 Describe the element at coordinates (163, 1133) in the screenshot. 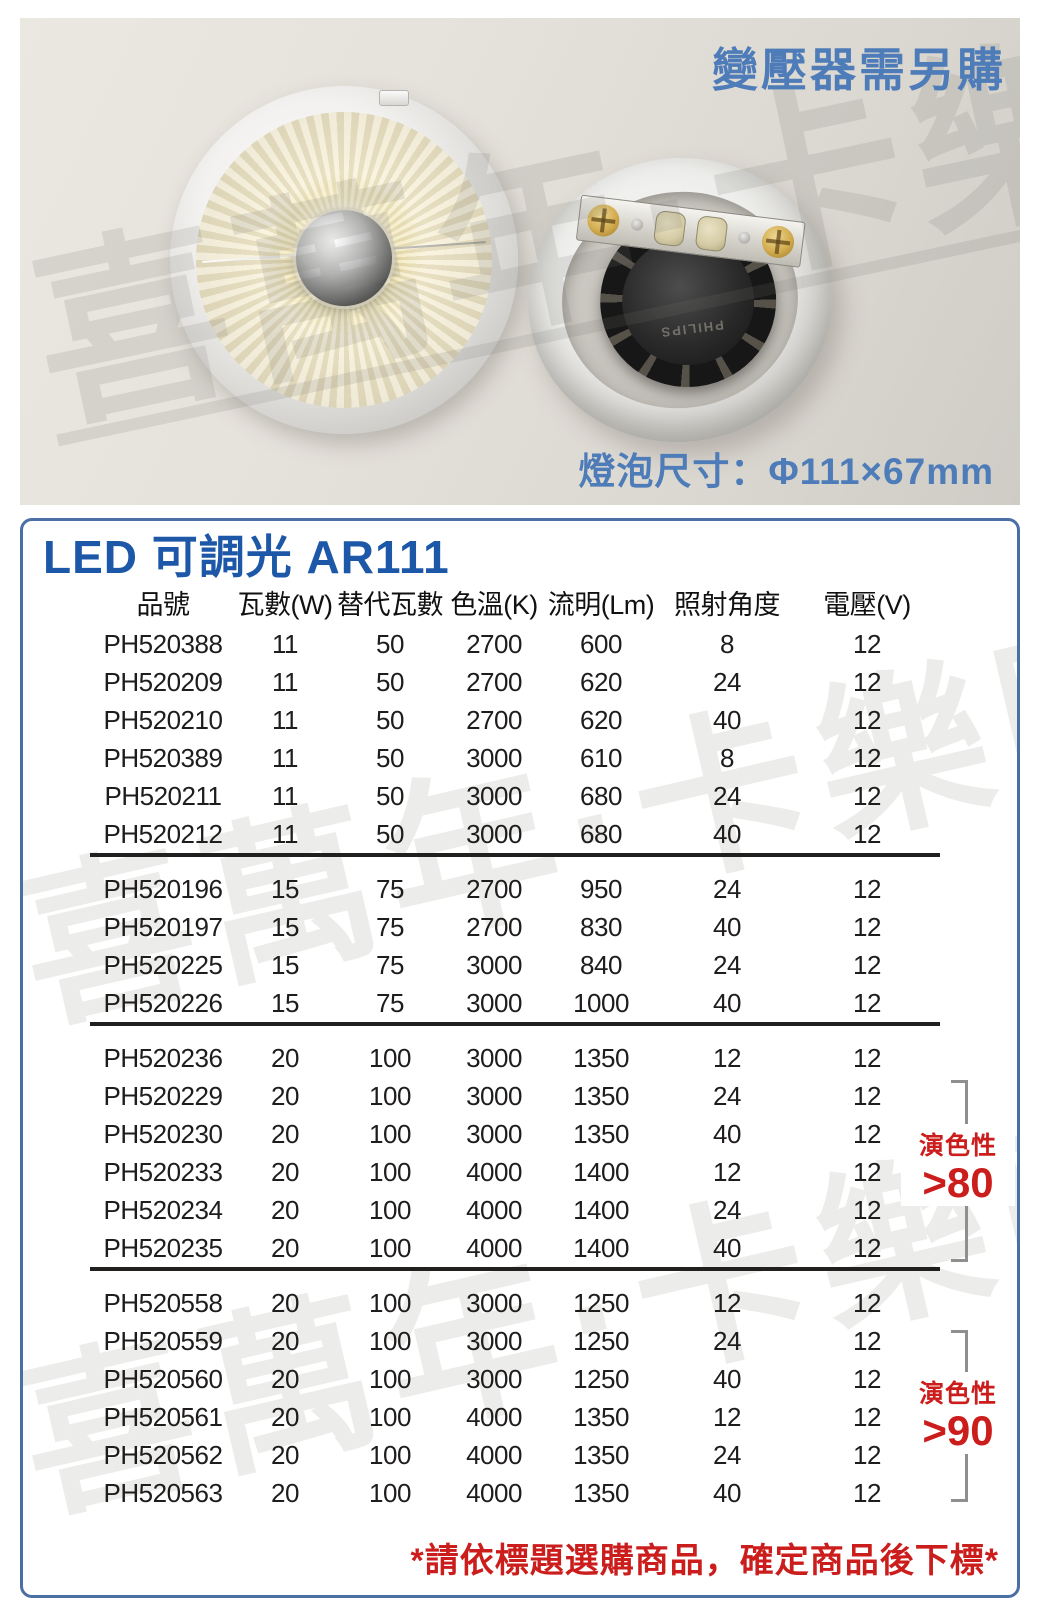

I see `table-cell: PH520230` at that location.